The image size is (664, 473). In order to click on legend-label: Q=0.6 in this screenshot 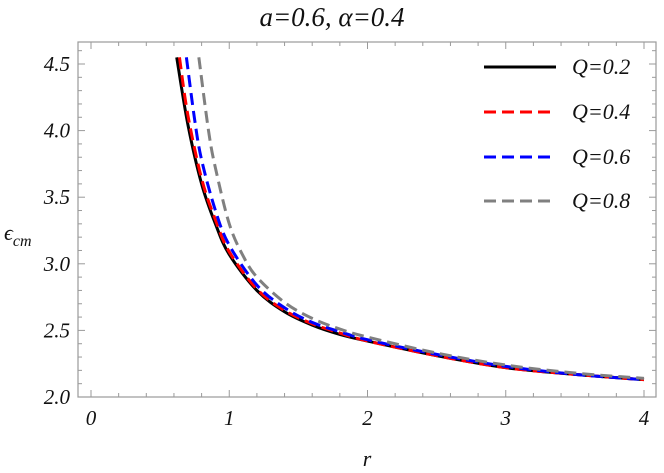, I will do `click(601, 156)`.